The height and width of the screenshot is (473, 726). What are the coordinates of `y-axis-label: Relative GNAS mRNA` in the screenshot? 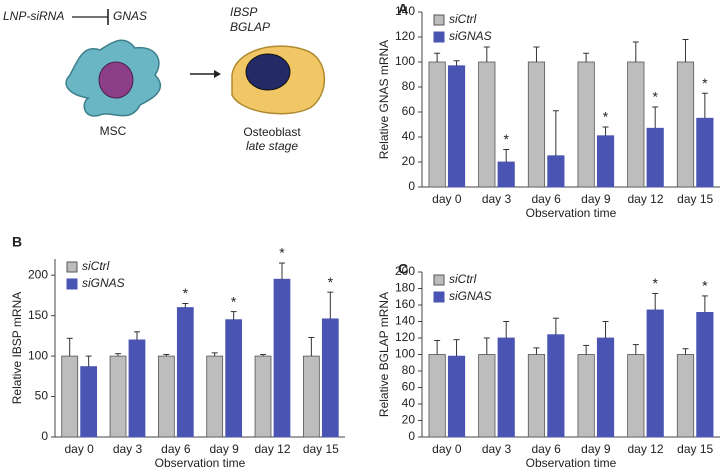 It's located at (384, 99).